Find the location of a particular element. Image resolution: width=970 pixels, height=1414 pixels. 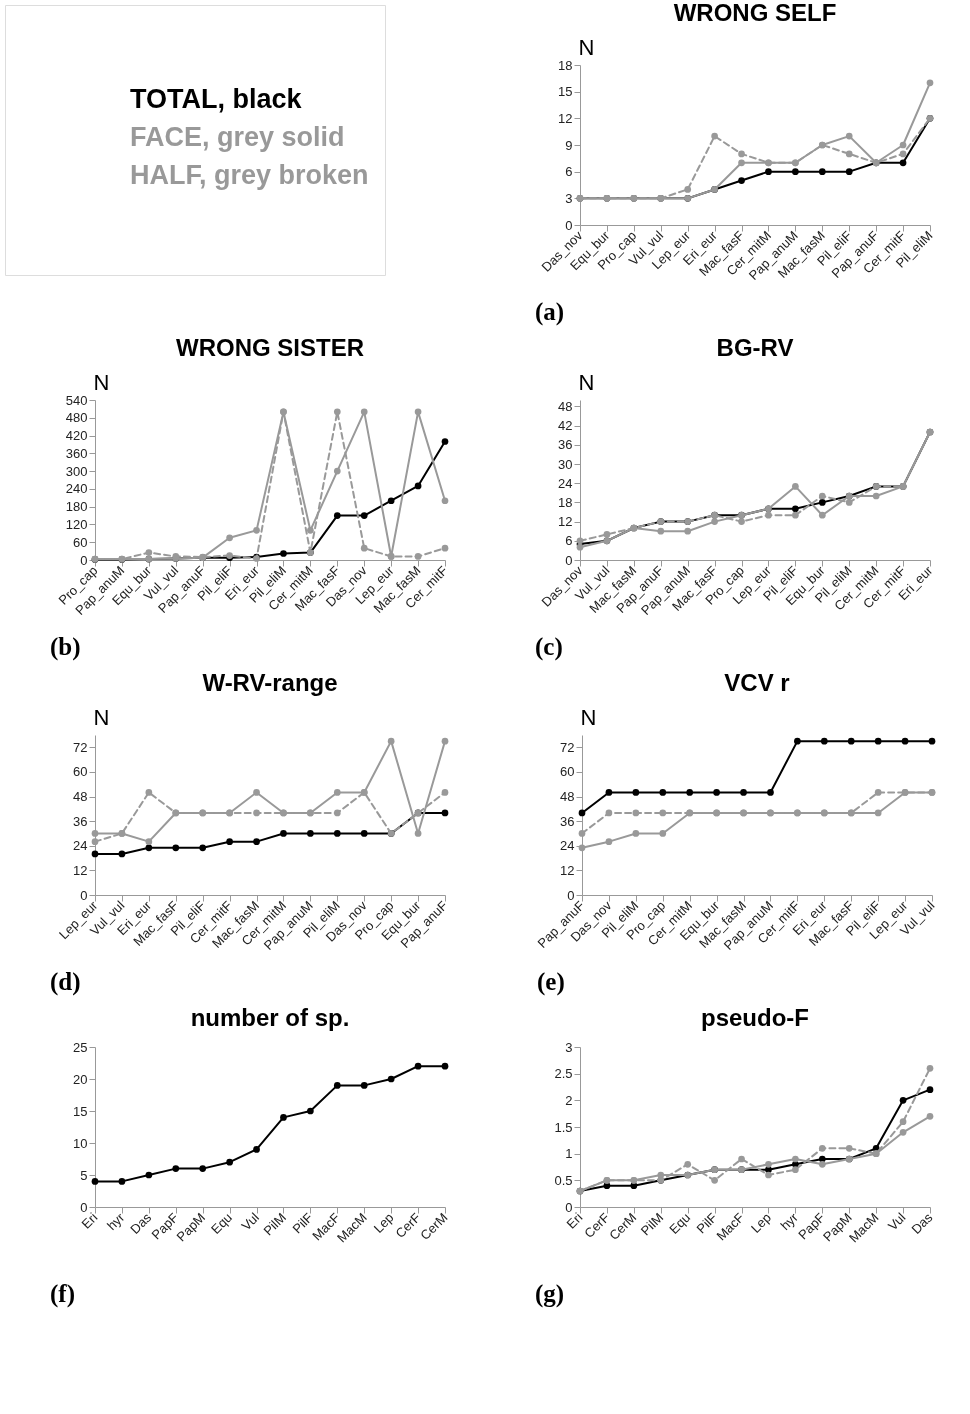

text: (g) is located at coordinates (550, 1294).